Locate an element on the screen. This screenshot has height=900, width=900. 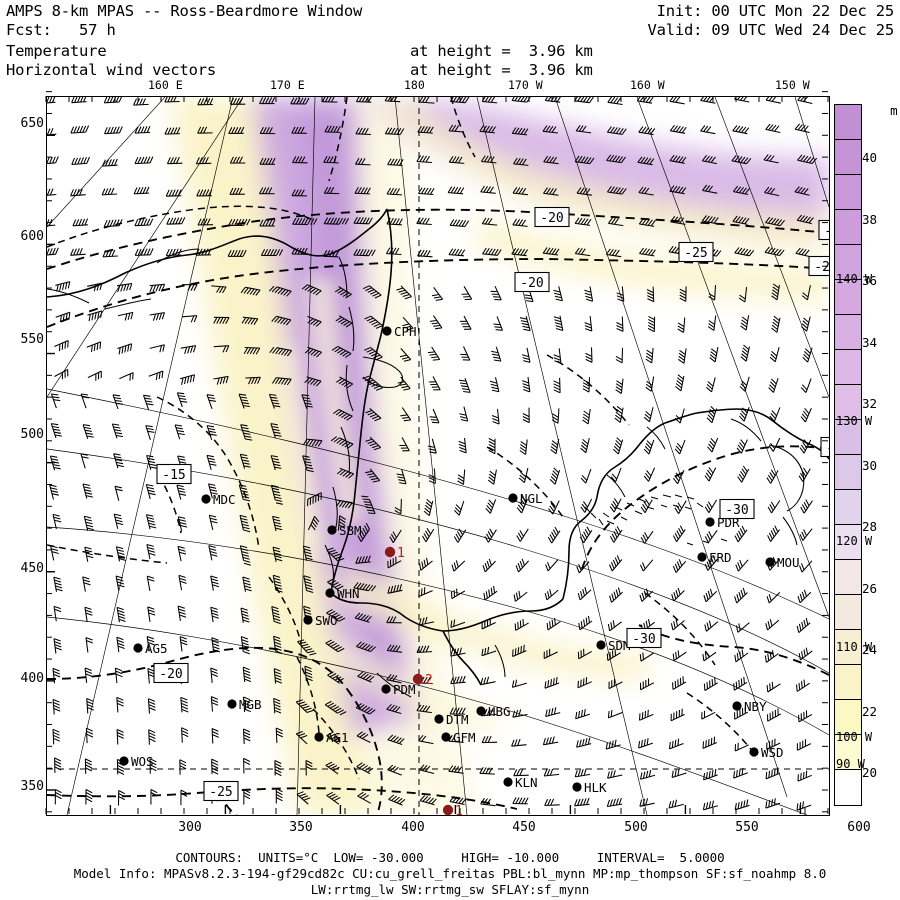
station-marker-cph is located at coordinates (387, 331).